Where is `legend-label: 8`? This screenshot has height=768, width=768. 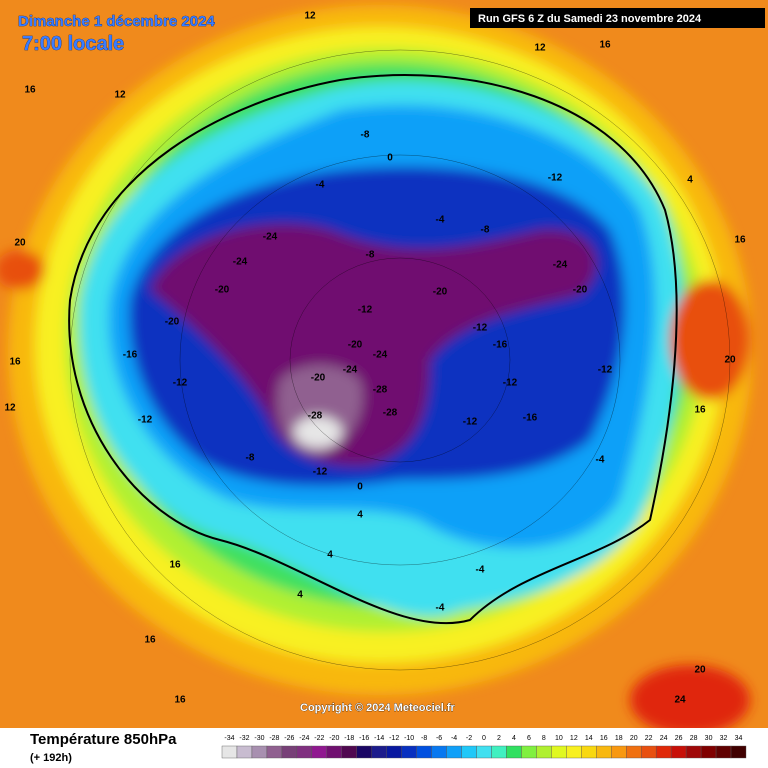 legend-label: 8 is located at coordinates (544, 738).